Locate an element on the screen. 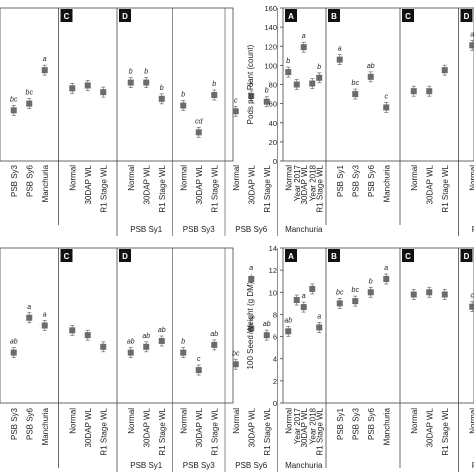 This screenshot has height=474, width=474. significance-letter: cd is located at coordinates (199, 121).